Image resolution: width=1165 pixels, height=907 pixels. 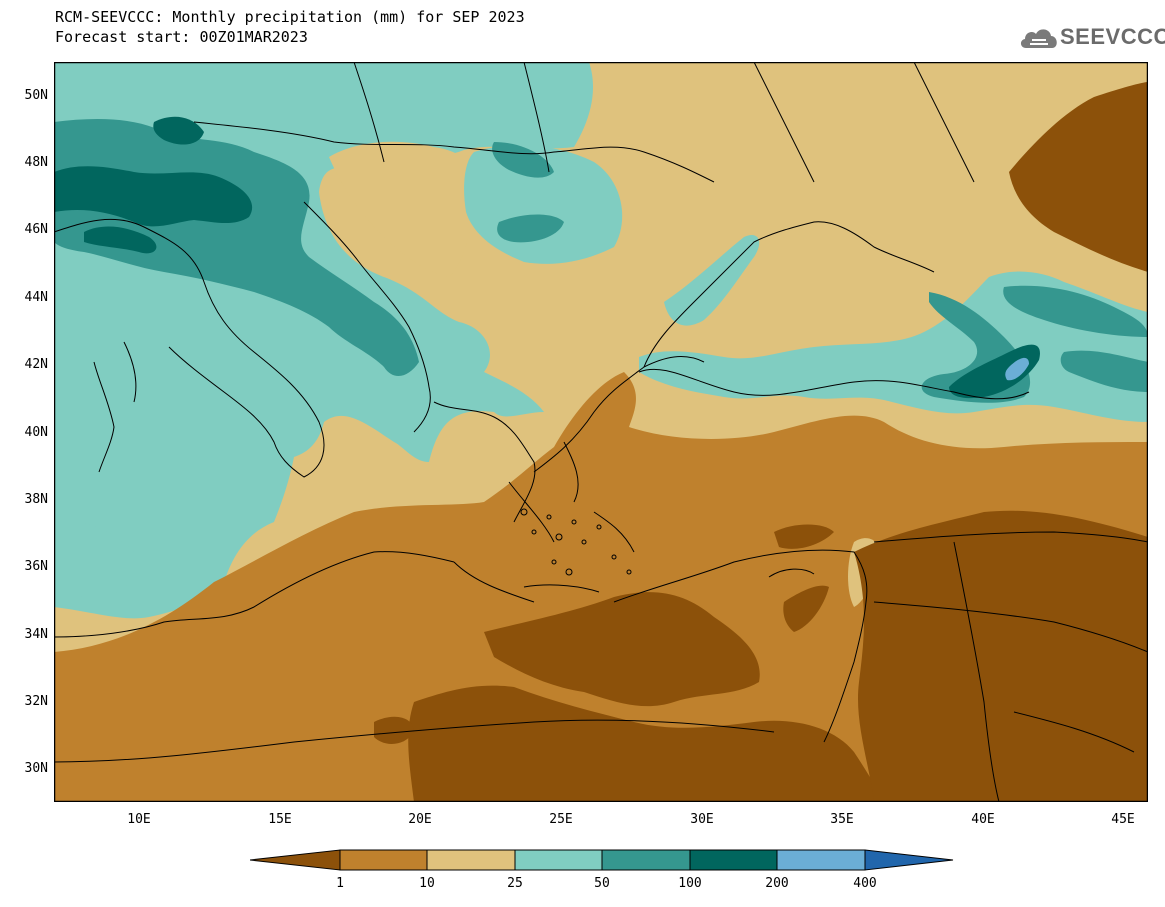 What do you see at coordinates (36, 229) in the screenshot?
I see `lat-label-46n: 46N` at bounding box center [36, 229].